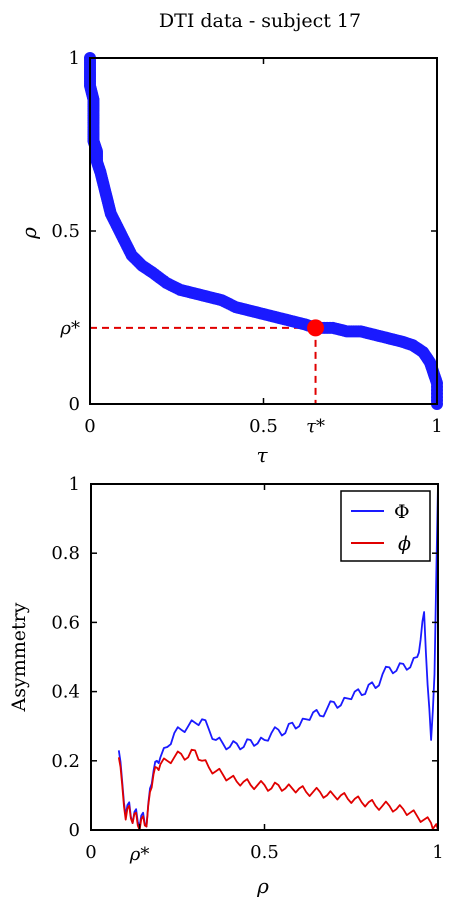  What do you see at coordinates (263, 426) in the screenshot?
I see `top-x-tick-label: 0.5` at bounding box center [263, 426].